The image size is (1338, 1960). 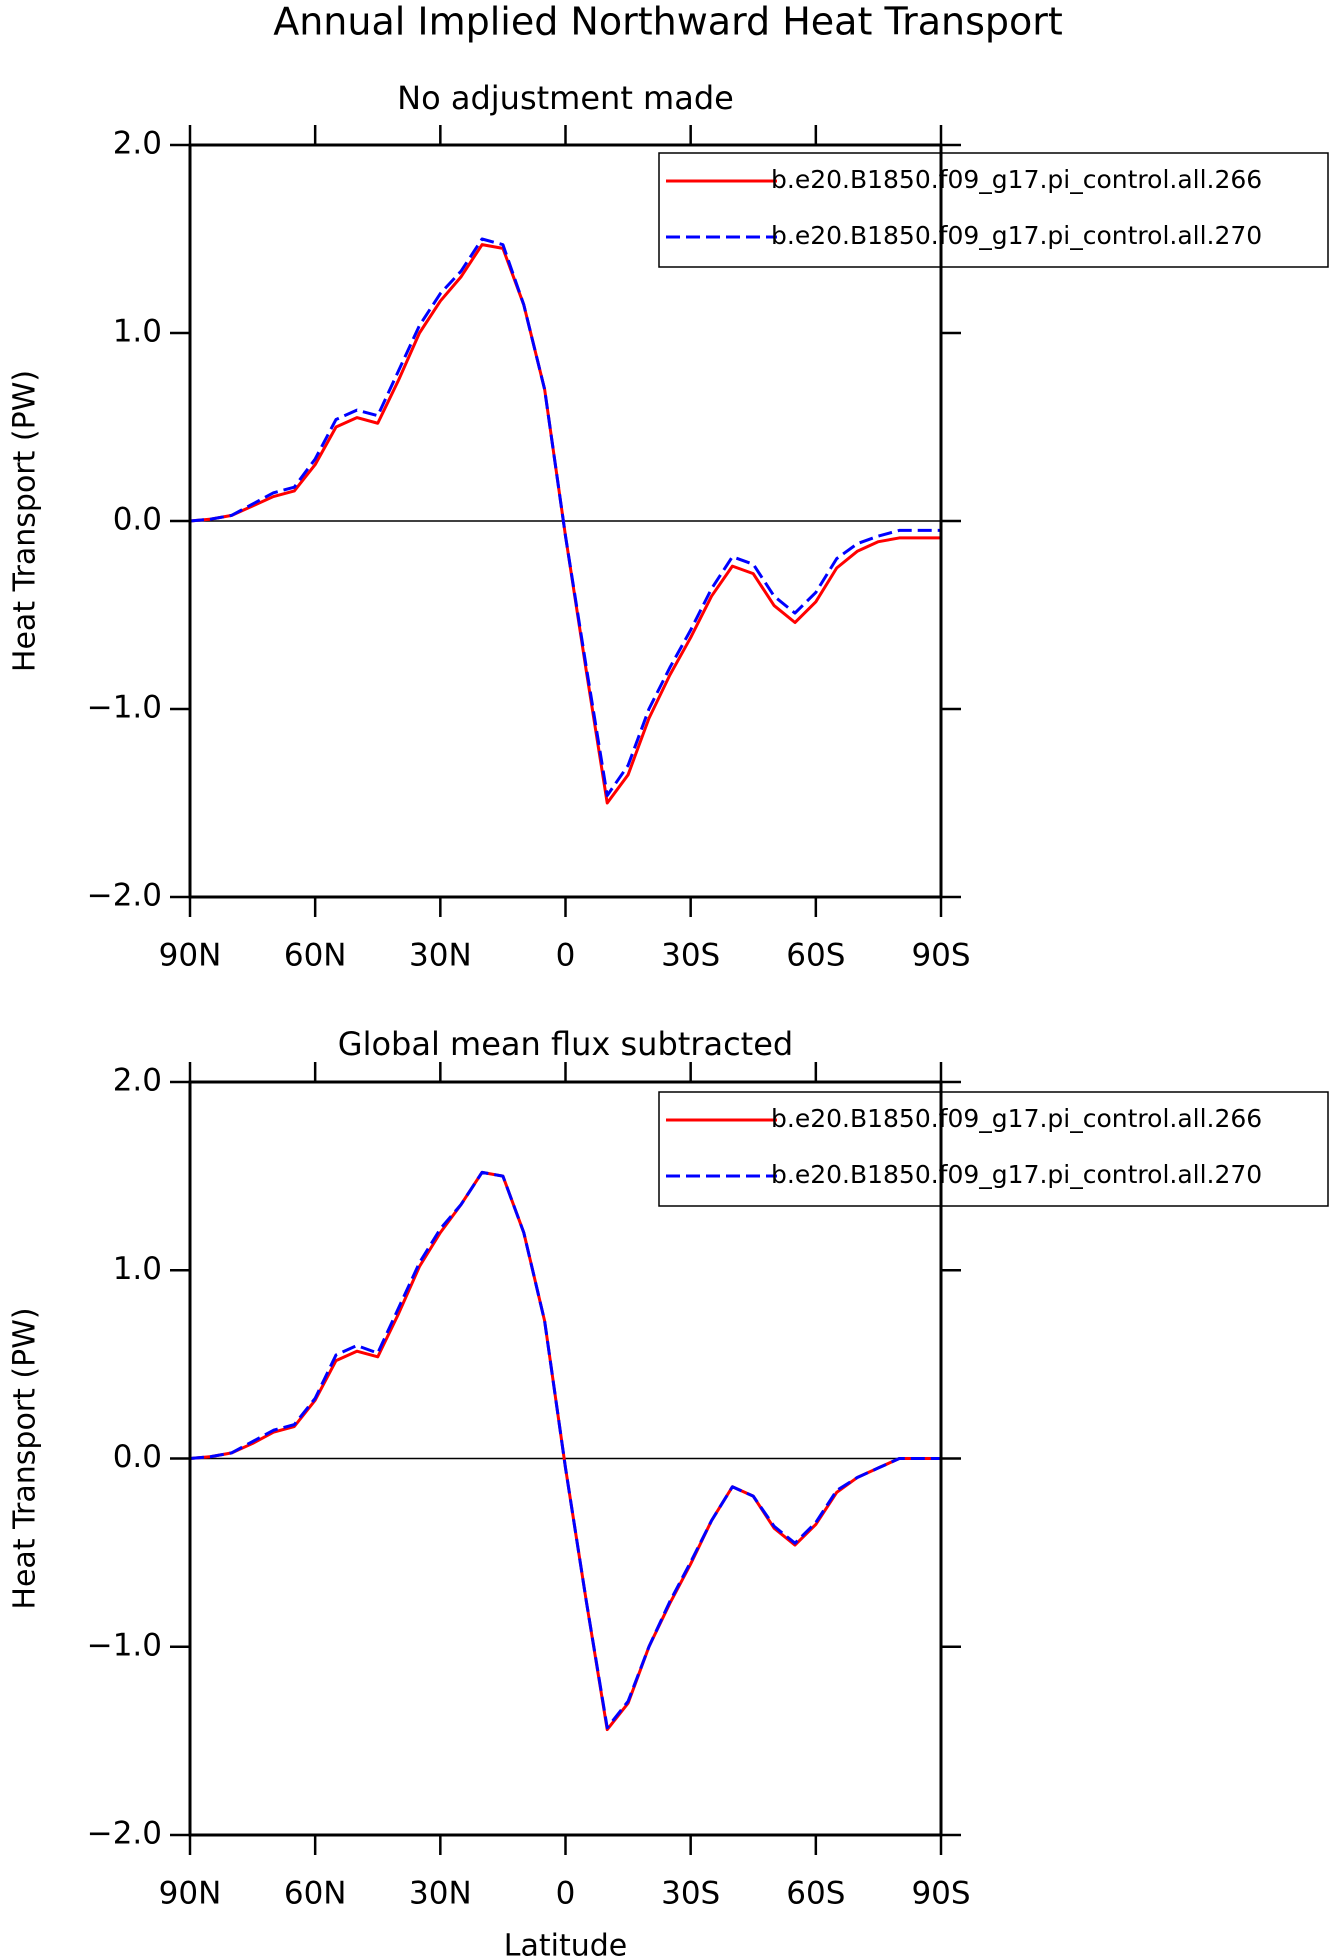 I want to click on x-axis-label: Latitude, so click(x=565, y=1944).